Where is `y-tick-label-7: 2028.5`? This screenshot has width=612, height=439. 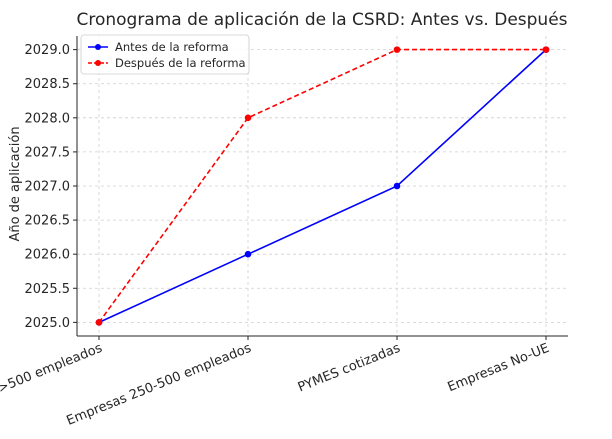
y-tick-label-7: 2028.5 is located at coordinates (48, 84).